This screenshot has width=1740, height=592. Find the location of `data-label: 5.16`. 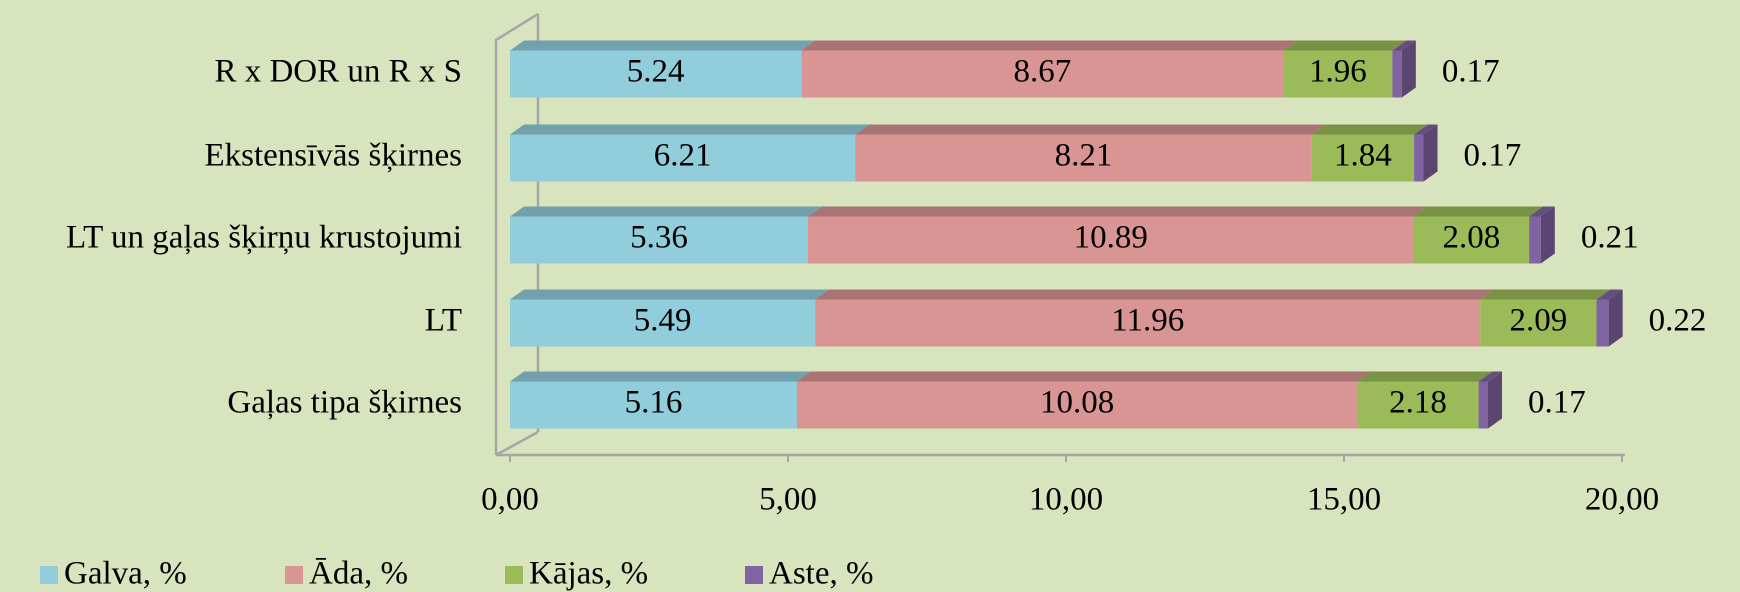

data-label: 5.16 is located at coordinates (654, 403).